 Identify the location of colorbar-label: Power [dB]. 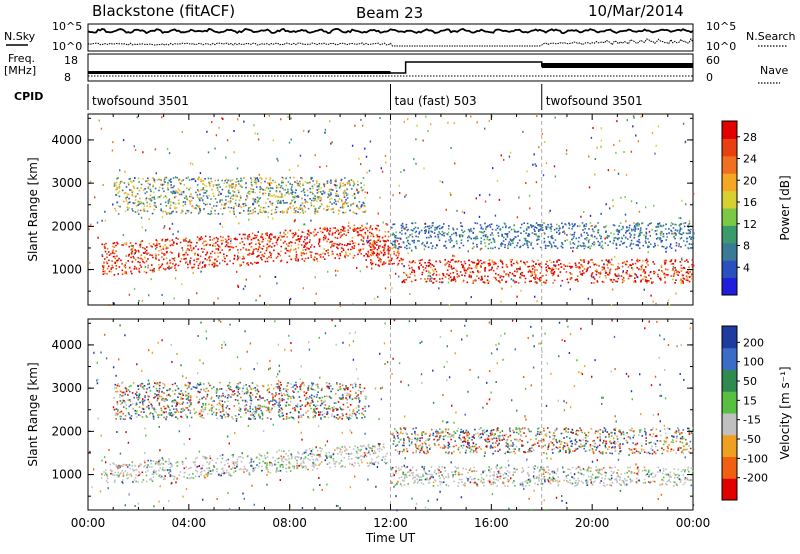
(785, 207).